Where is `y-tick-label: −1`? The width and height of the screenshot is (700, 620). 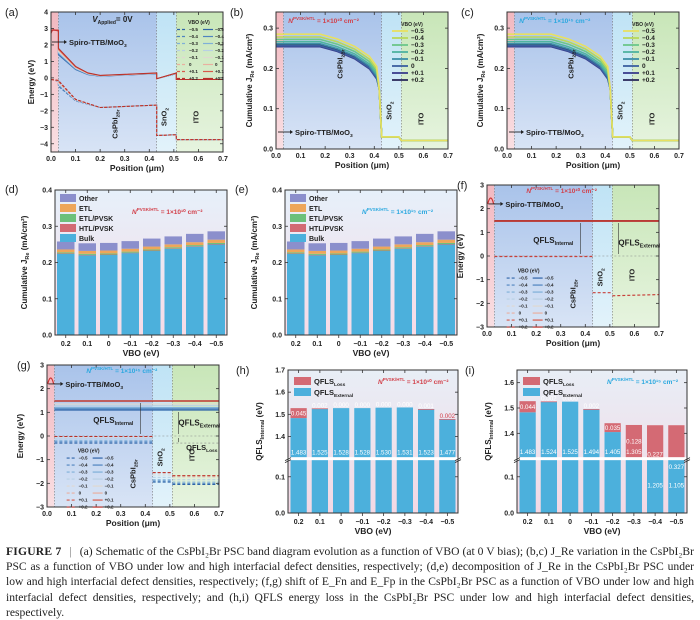 y-tick-label: −1 is located at coordinates (40, 460).